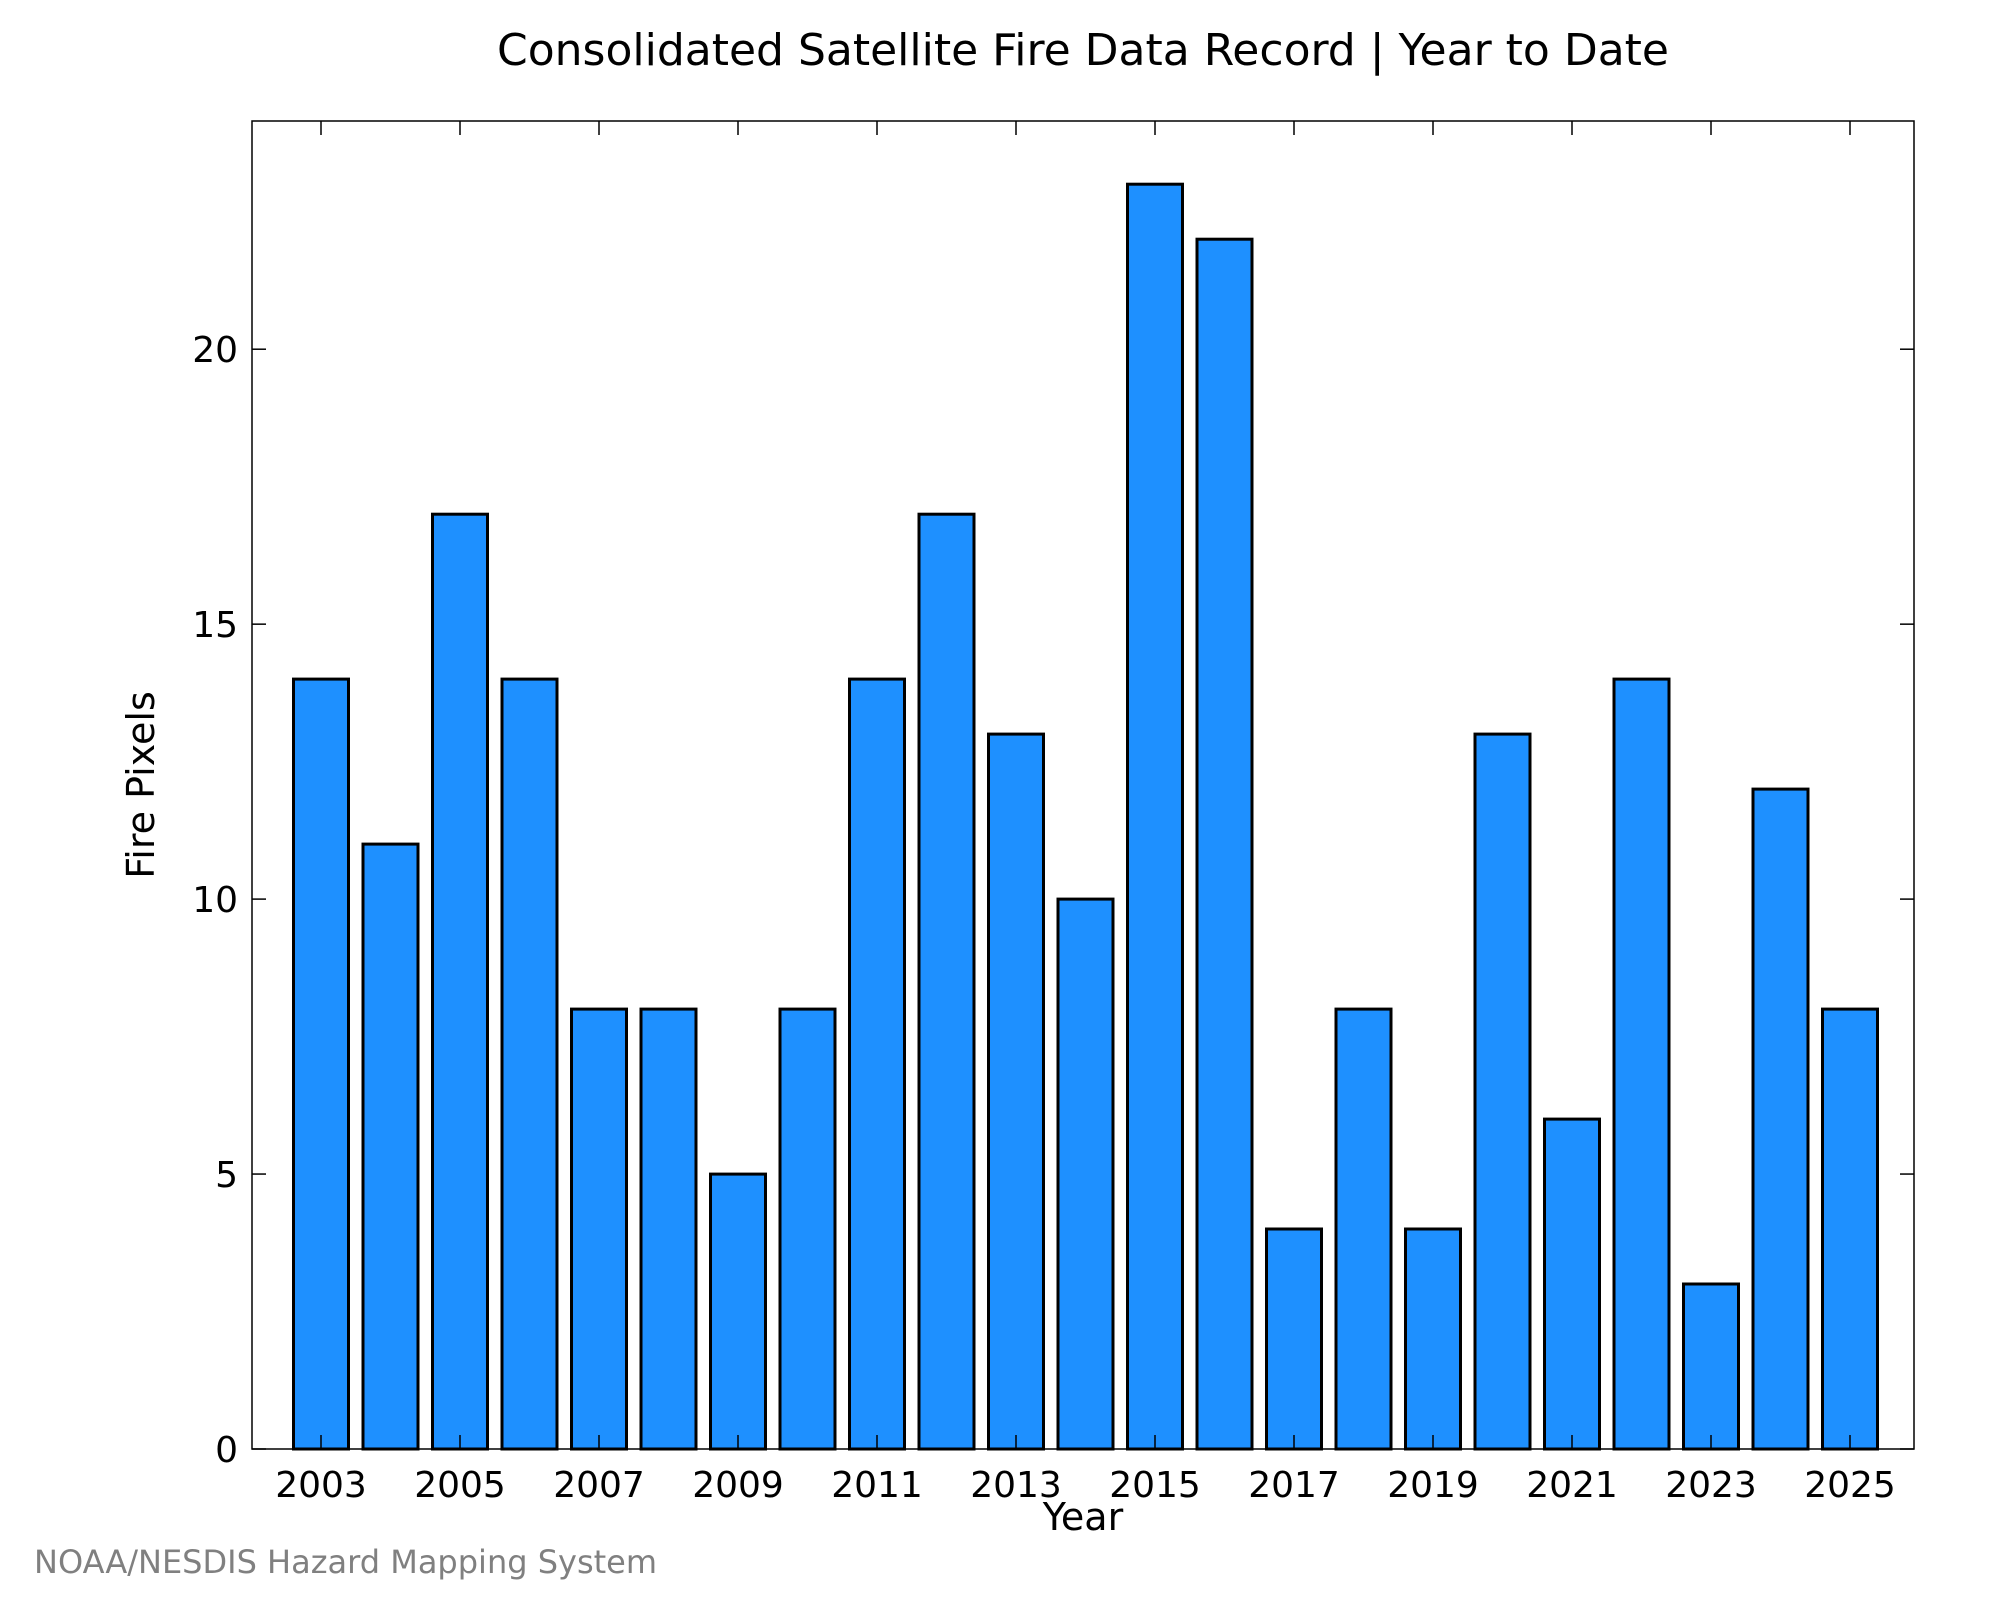  What do you see at coordinates (321, 1485) in the screenshot?
I see `x-tick-label: 2003` at bounding box center [321, 1485].